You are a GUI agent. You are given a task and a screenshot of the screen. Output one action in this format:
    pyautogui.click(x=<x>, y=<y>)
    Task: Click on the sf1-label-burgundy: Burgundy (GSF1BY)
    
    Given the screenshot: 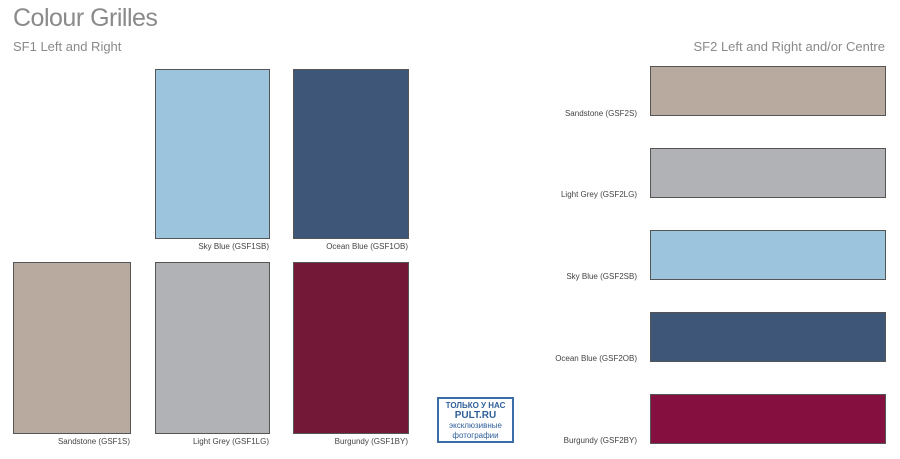 What is the action you would take?
    pyautogui.click(x=371, y=441)
    